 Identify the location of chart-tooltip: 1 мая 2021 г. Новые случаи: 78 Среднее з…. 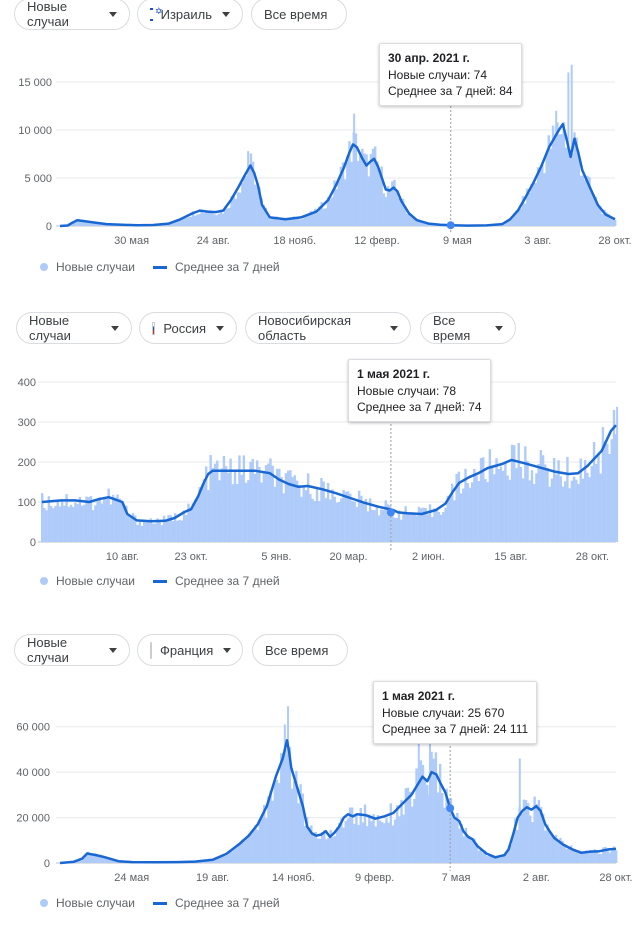
(419, 390).